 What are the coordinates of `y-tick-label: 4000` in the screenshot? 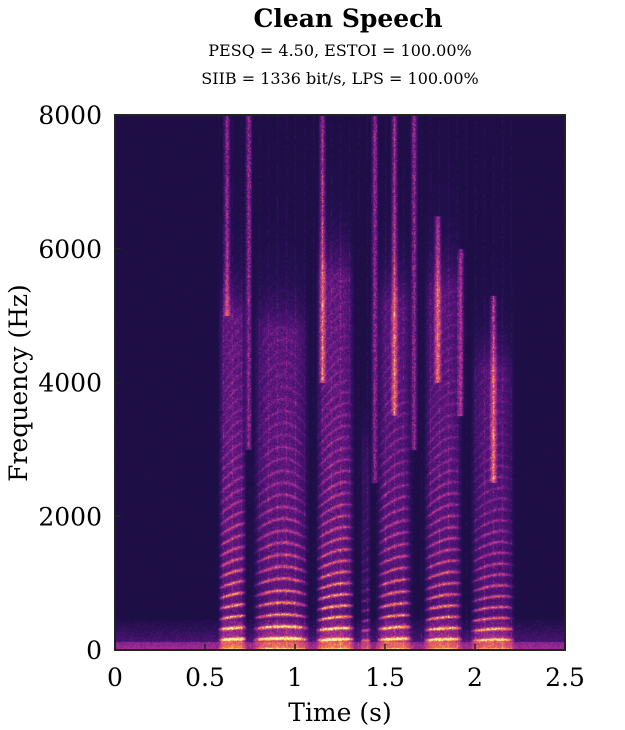 It's located at (70, 383).